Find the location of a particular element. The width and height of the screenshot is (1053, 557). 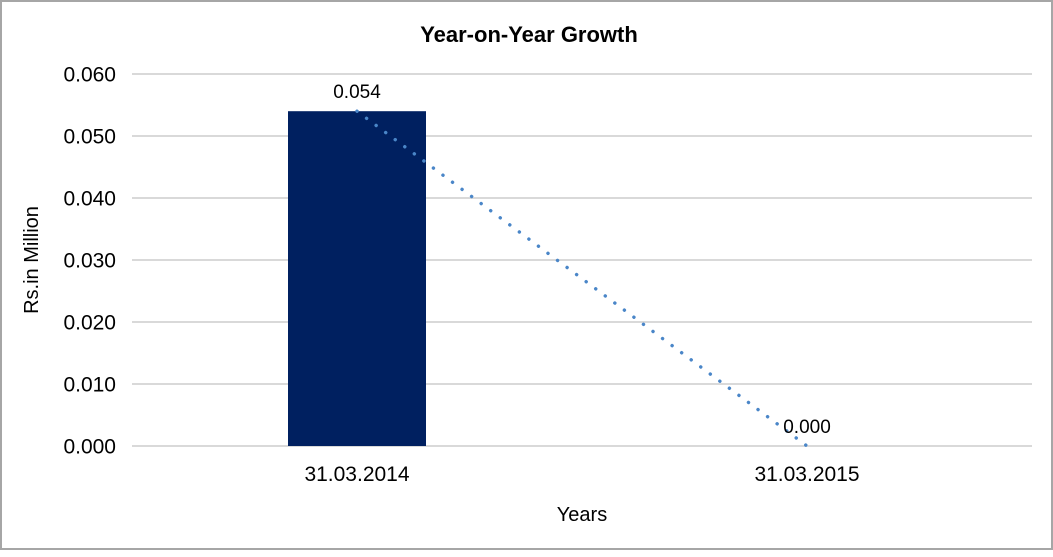

x-tick-label: 31.03.2014 is located at coordinates (356, 474).